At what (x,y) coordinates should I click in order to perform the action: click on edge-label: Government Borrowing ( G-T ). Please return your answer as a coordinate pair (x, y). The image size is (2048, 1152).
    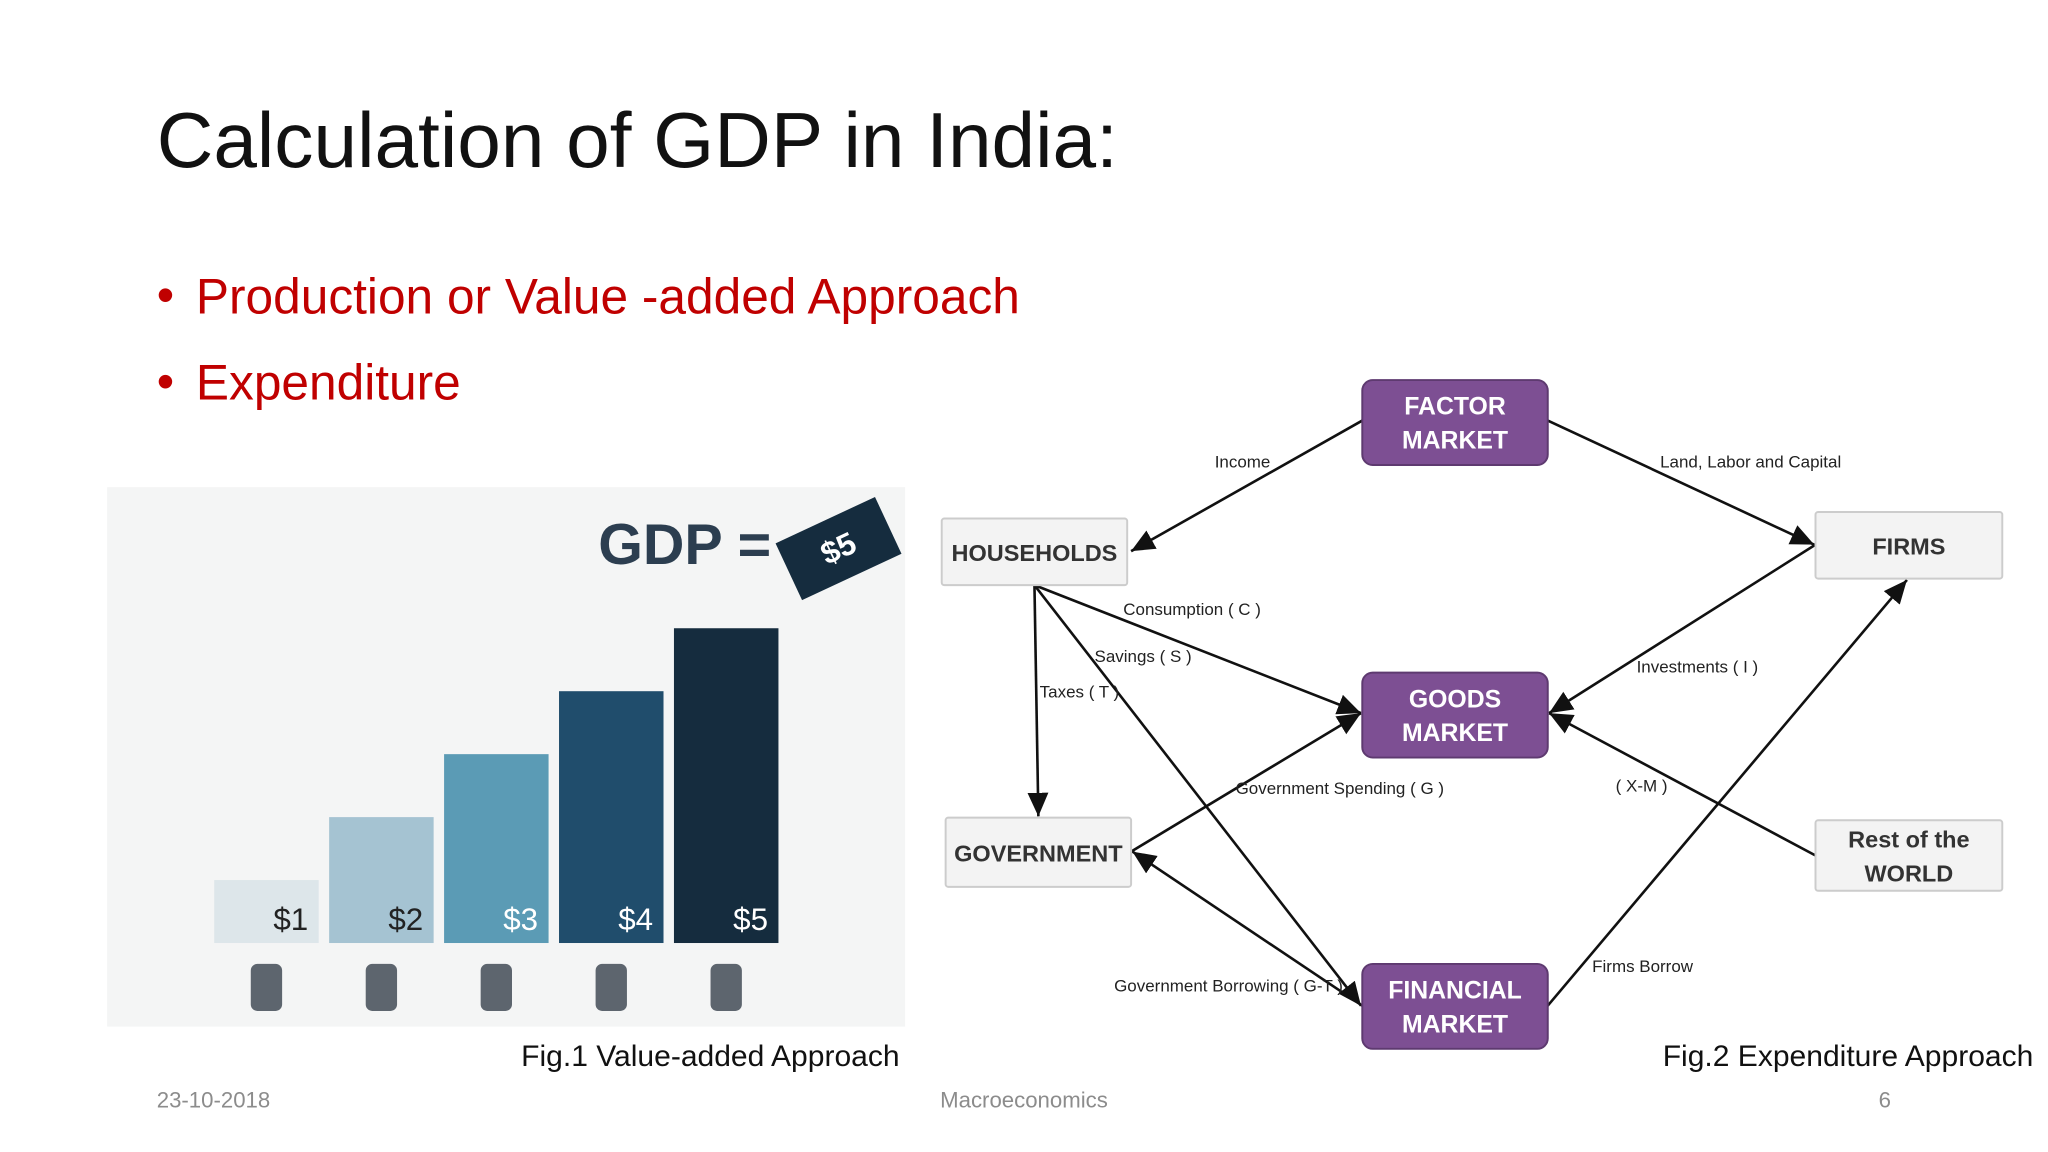
    Looking at the image, I should click on (1228, 985).